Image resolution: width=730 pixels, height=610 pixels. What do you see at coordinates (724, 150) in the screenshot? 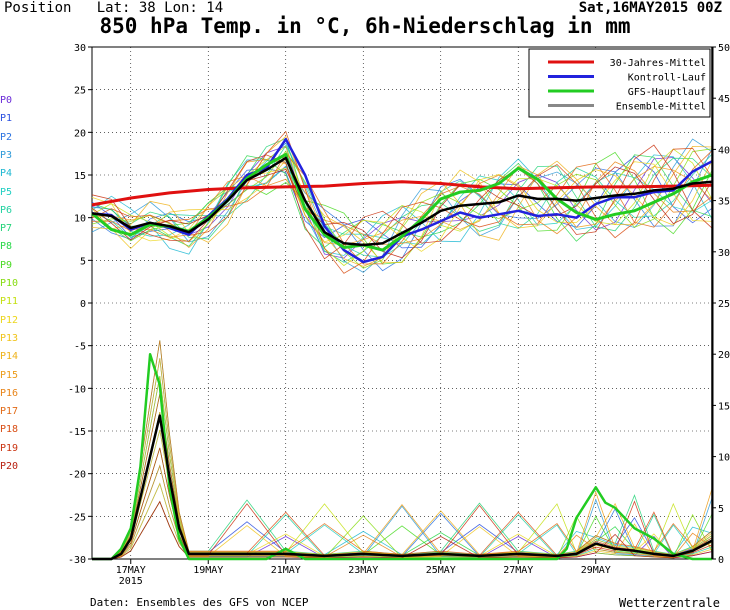
I see `right-tick-label: 40` at bounding box center [724, 150].